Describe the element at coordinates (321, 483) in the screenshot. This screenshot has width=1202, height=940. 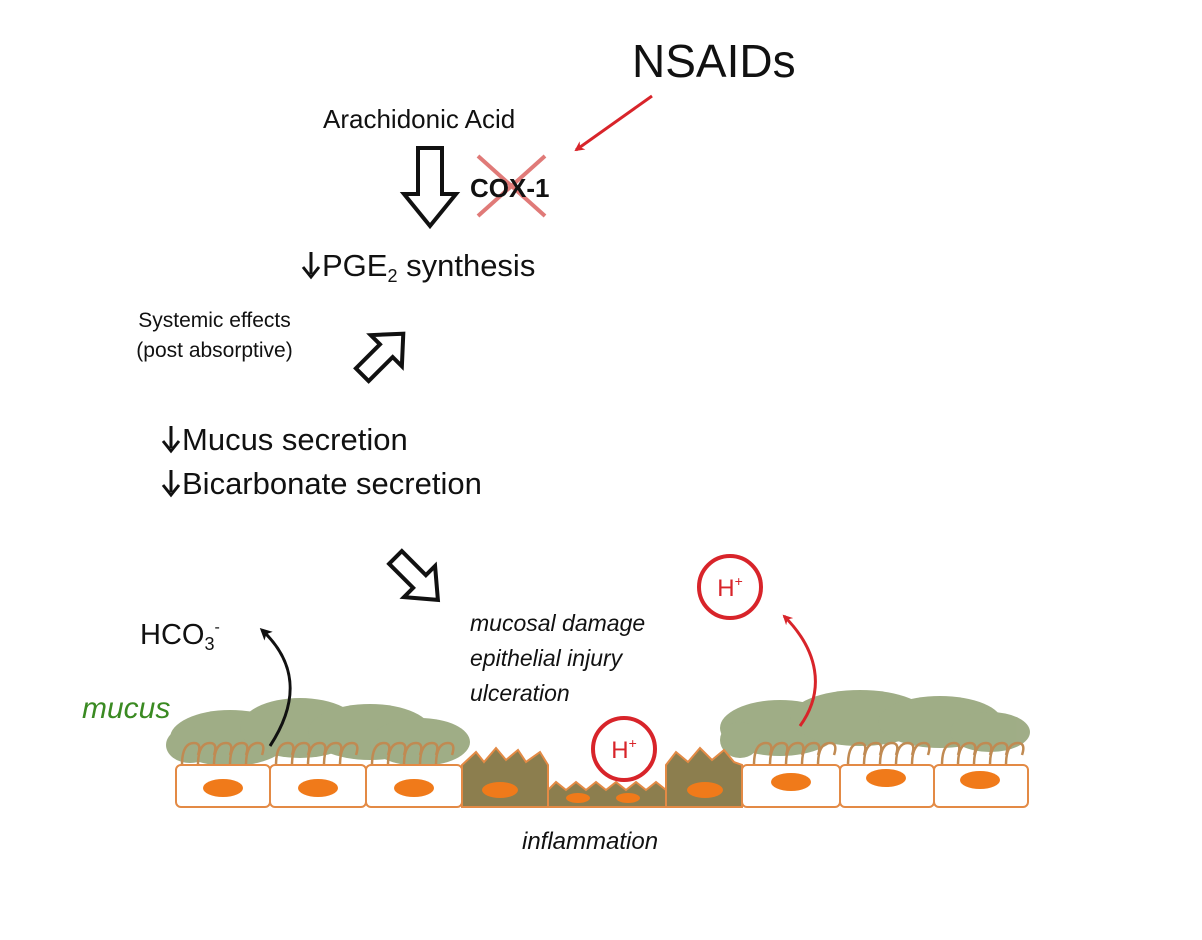
I see `bicarbonate-secretion-label: Bicarbonate secretion` at that location.